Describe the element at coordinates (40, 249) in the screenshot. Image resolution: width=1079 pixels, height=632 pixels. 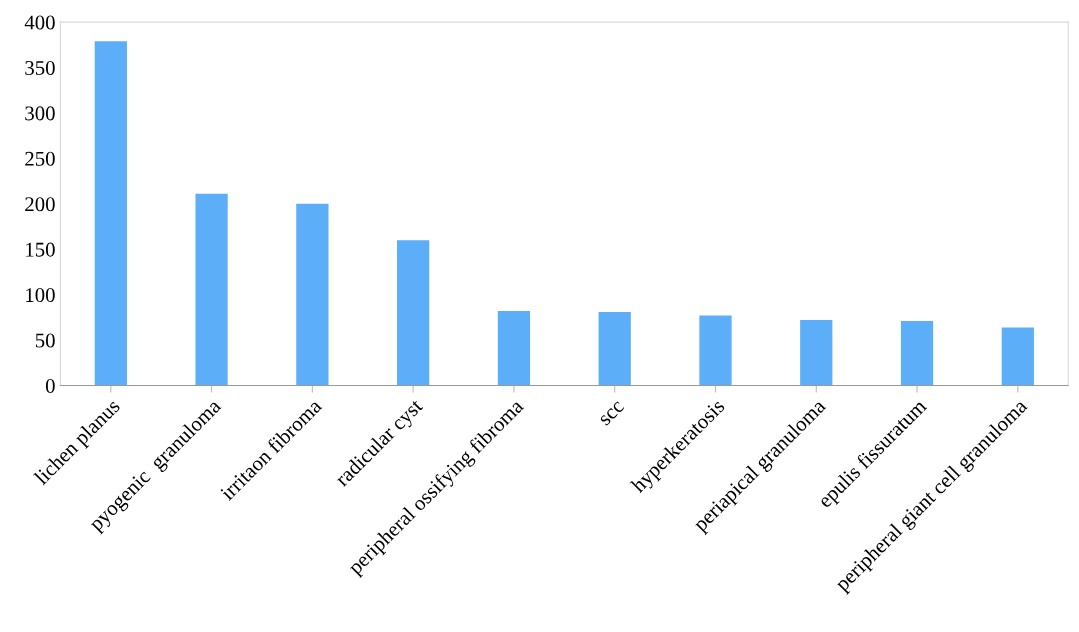
I see `y-tick-label: 150` at that location.